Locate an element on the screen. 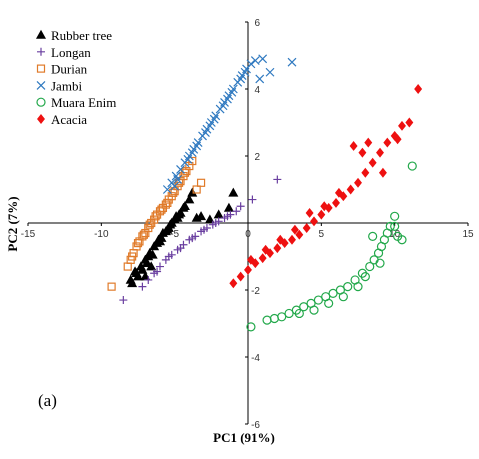 The height and width of the screenshot is (459, 479). series-longan is located at coordinates (200, 240).